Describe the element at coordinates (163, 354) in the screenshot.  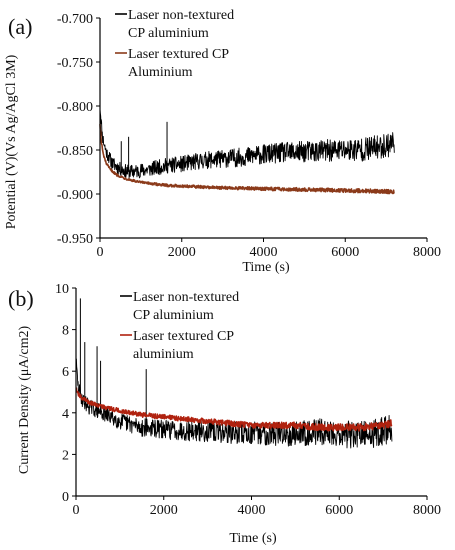
I see `panel-b-legend-label-2: aluminium` at that location.